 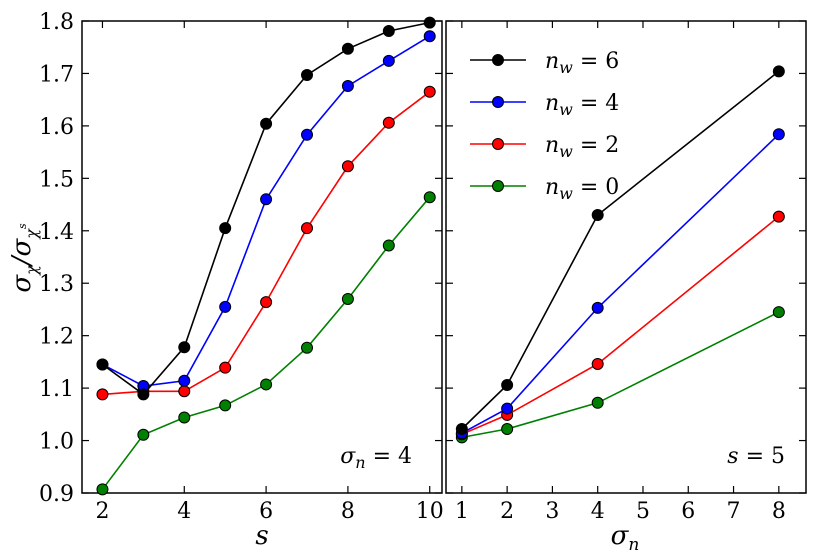 I want to click on right-x-tick-label: 8, so click(x=779, y=511).